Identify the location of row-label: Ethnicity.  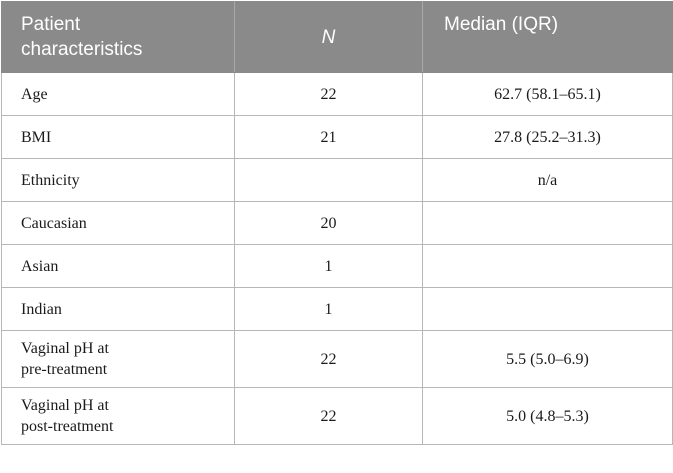
(118, 180).